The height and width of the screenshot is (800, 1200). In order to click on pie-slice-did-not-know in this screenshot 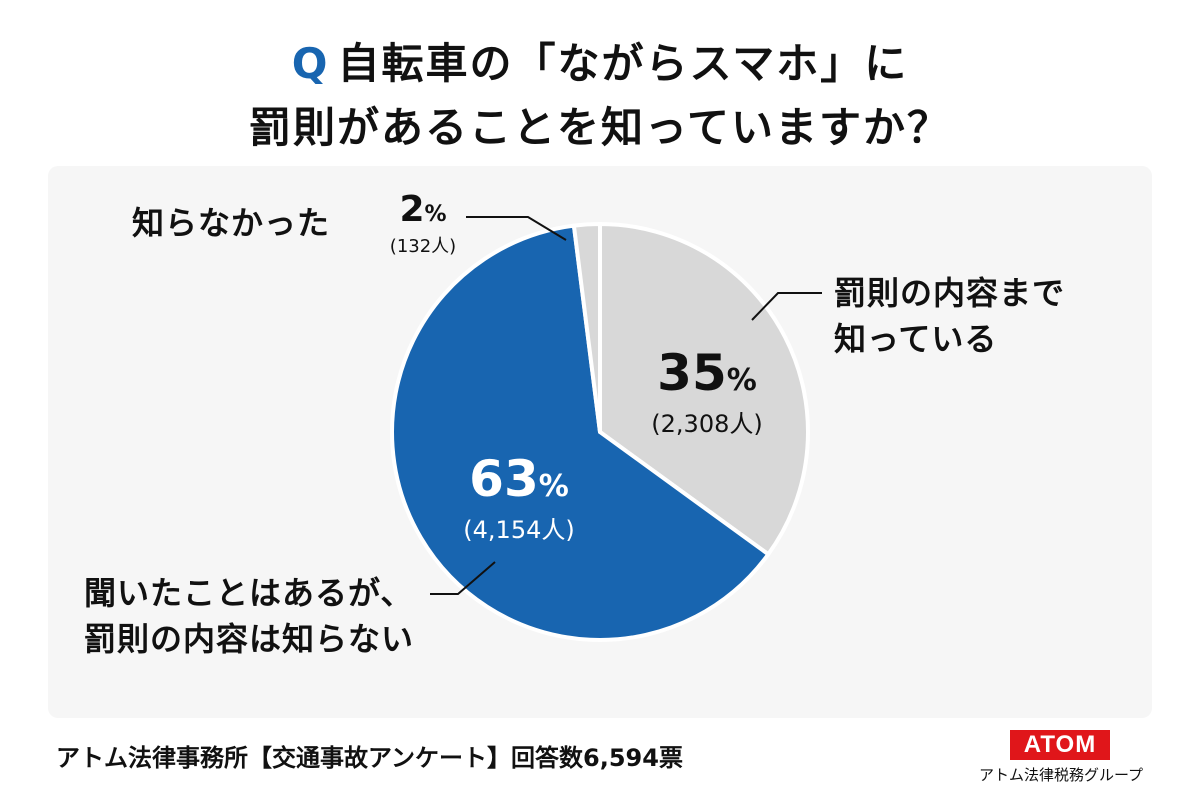, I will do `click(586, 327)`.